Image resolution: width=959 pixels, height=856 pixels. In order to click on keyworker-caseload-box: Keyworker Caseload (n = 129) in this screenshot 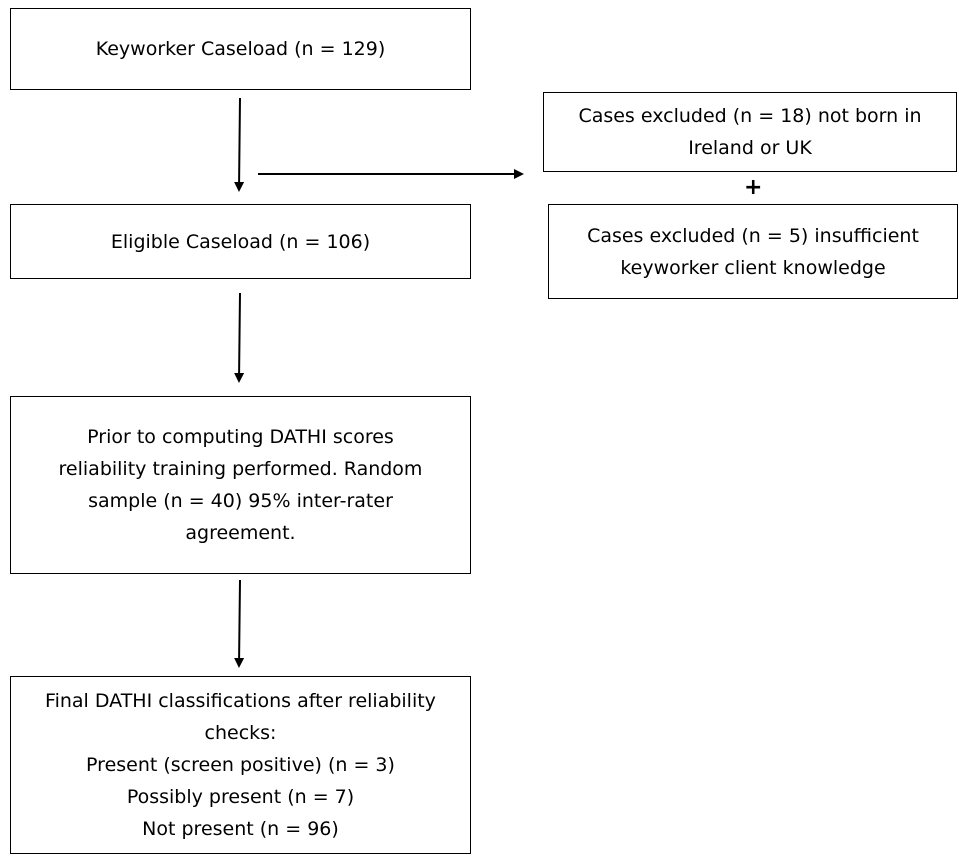, I will do `click(240, 49)`.